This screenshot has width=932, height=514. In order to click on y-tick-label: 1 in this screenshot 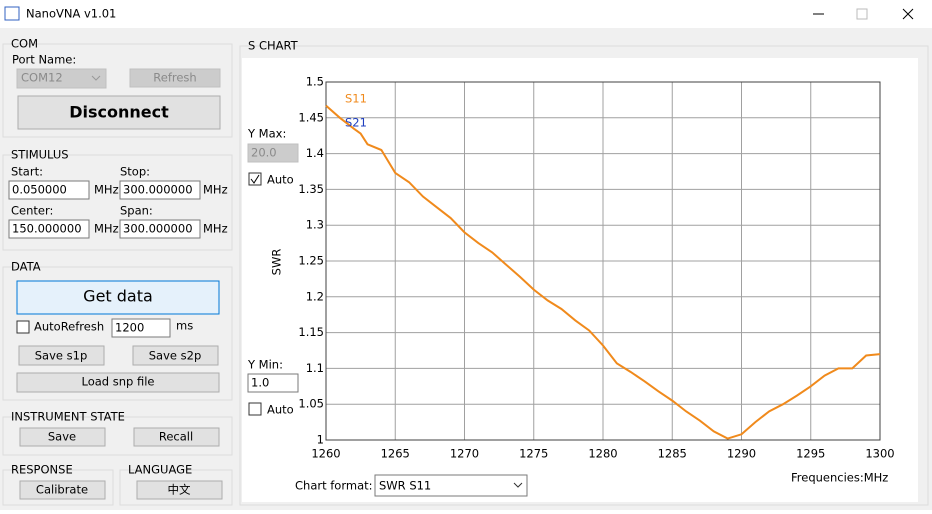, I will do `click(320, 440)`.